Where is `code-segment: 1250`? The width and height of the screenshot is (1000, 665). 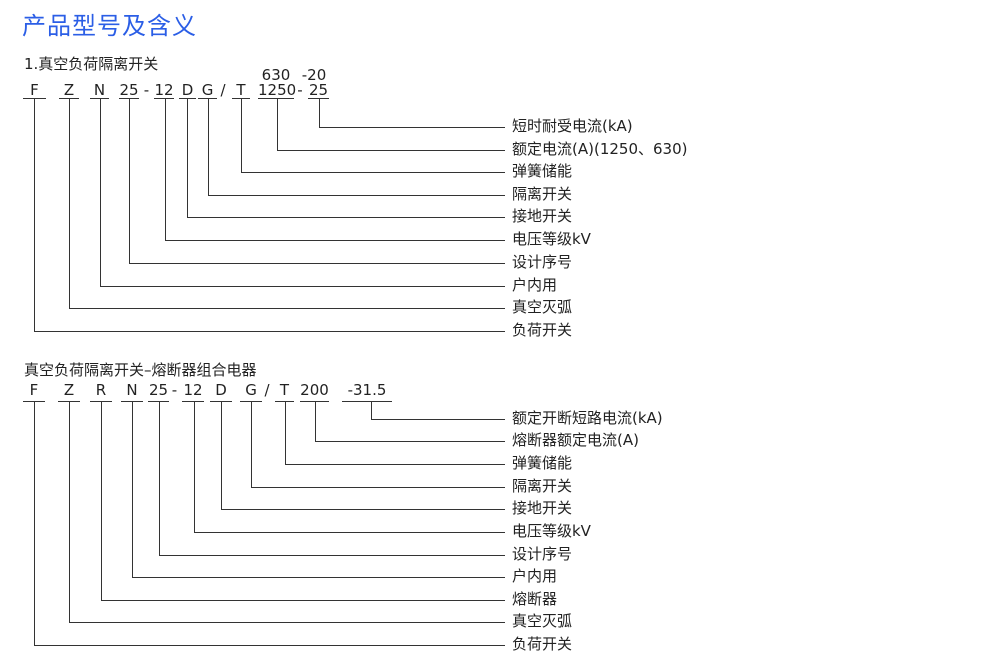 code-segment: 1250 is located at coordinates (277, 90).